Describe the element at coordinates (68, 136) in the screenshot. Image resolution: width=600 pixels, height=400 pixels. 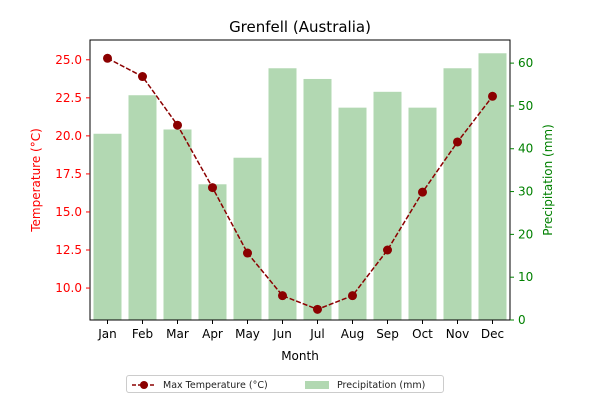
I see `y-left-tick-label: 20.0` at that location.